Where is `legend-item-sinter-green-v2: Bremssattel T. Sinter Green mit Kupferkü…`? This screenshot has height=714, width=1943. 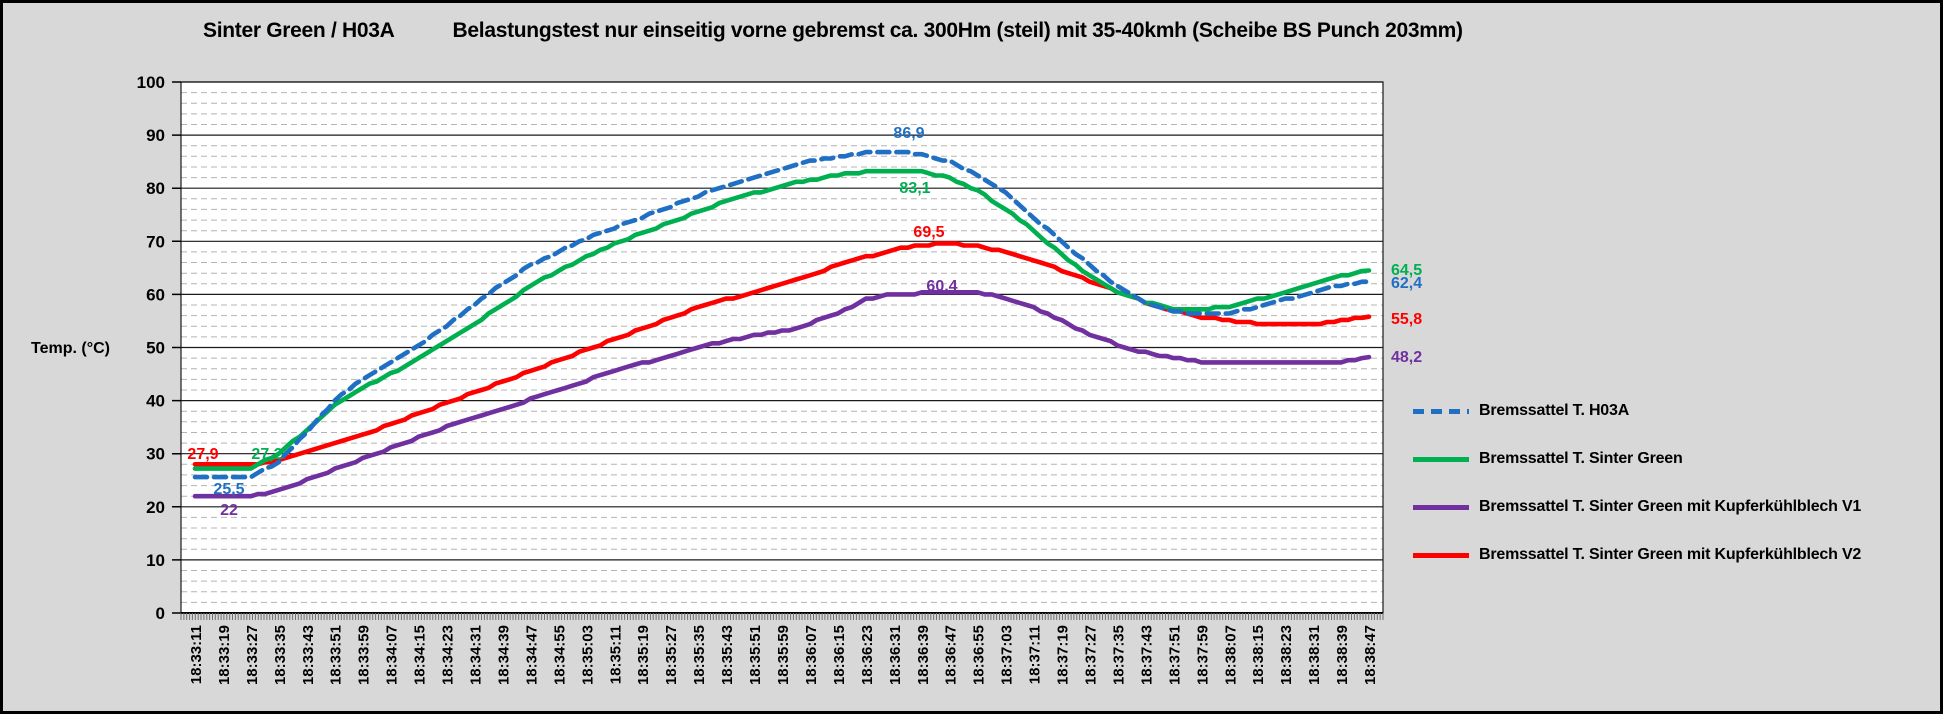
legend-item-sinter-green-v2: Bremssattel T. Sinter Green mit Kupferkü… is located at coordinates (1637, 555).